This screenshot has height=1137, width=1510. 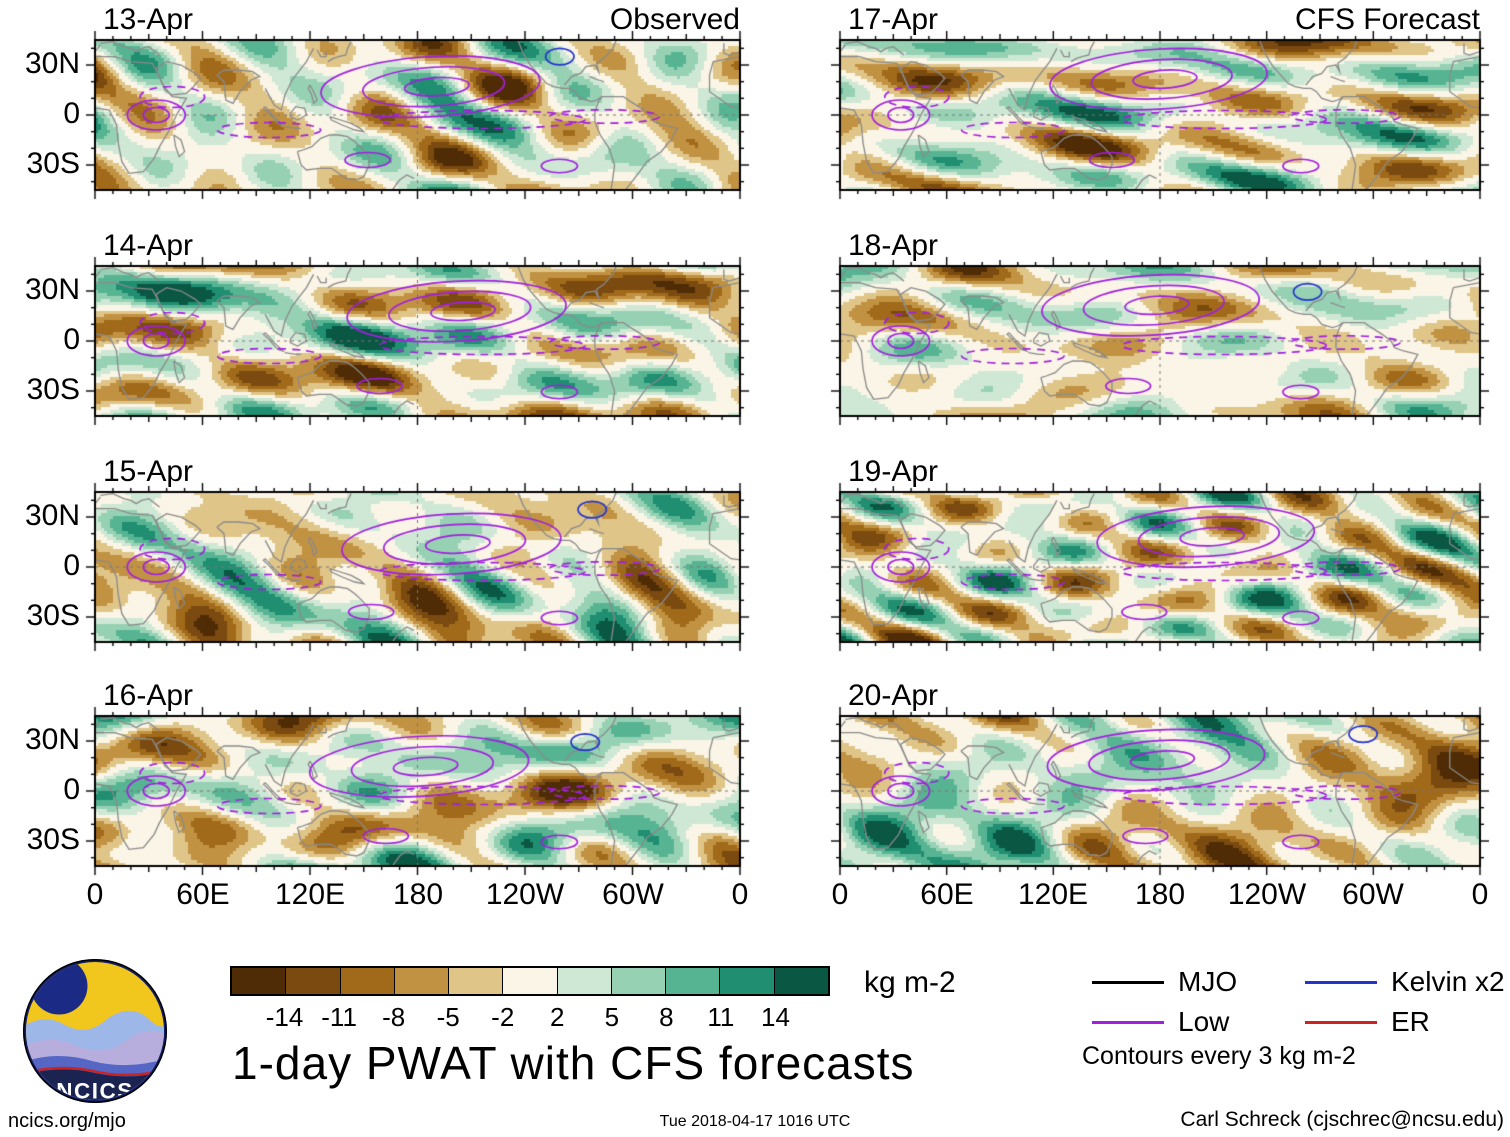 I want to click on legend-label-kelvin: Kelvin x2, so click(x=1448, y=981).